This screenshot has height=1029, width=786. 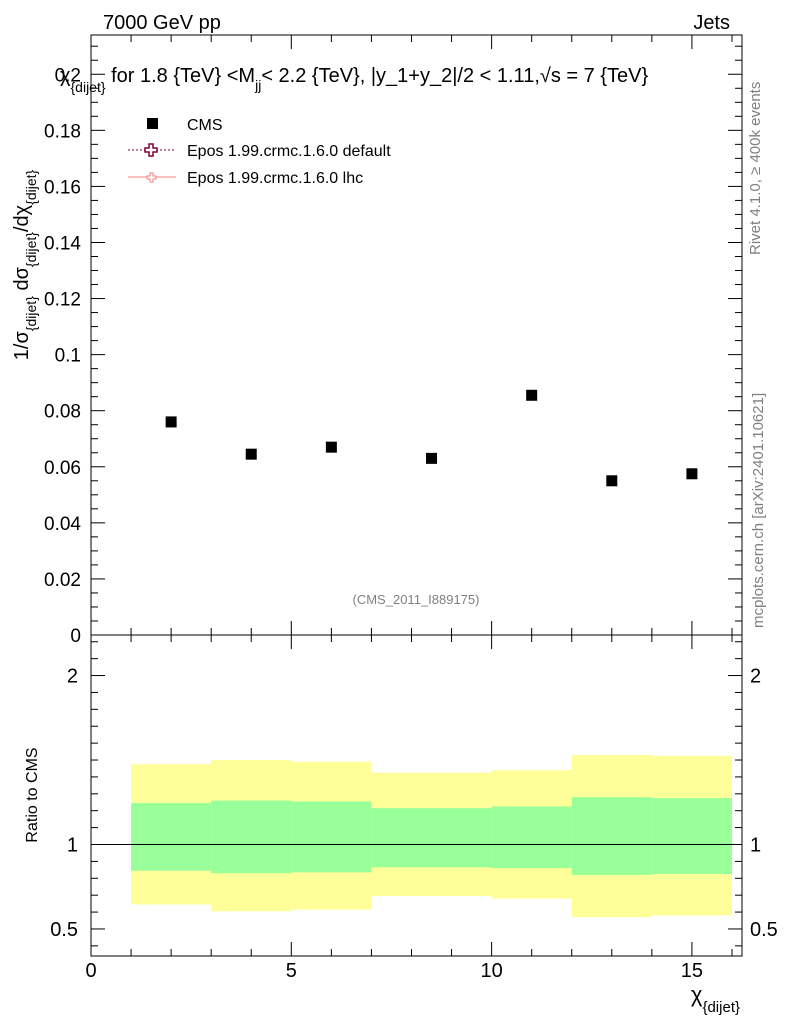 What do you see at coordinates (62, 131) in the screenshot?
I see `main-y-tick-label: 0.18` at bounding box center [62, 131].